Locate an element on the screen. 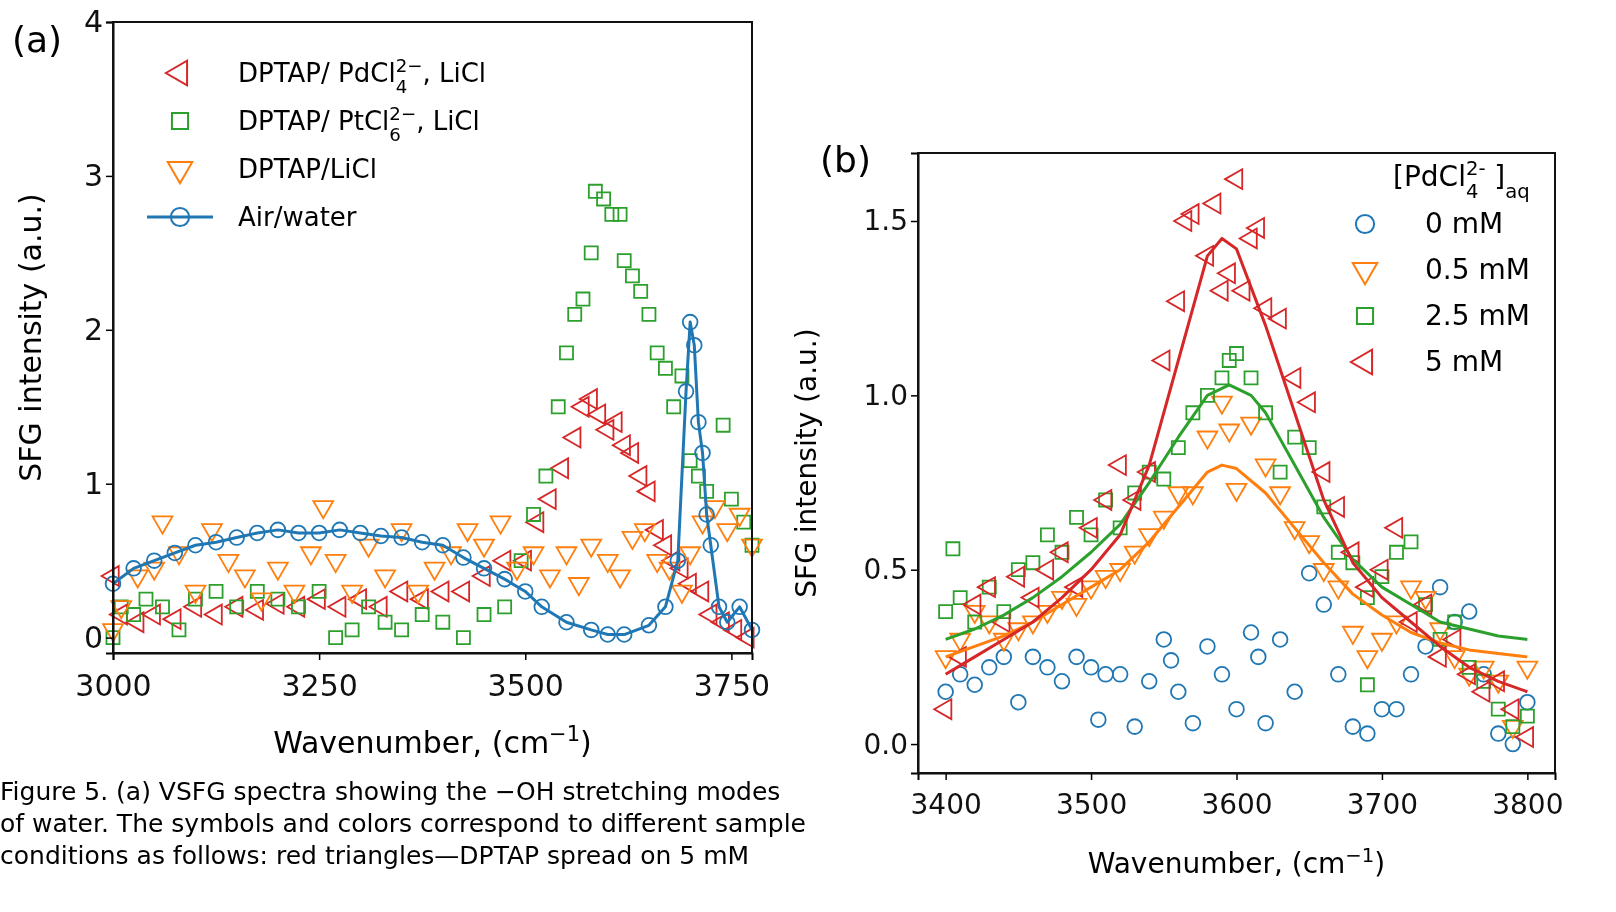 The height and width of the screenshot is (912, 1616). legend-label: DPTAP/ PdCl$_{4}$$^{2−}$, LiCl is located at coordinates (362, 75).